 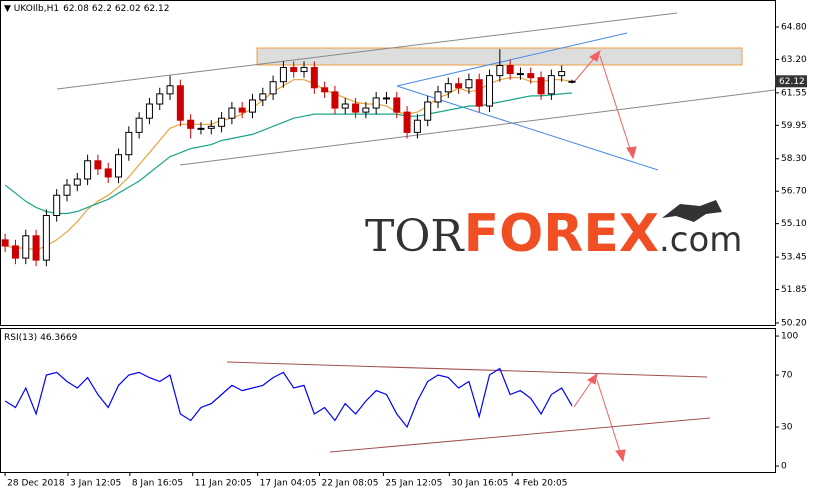 I want to click on x-tick-label: 22 Jan 08:05, so click(x=349, y=484).